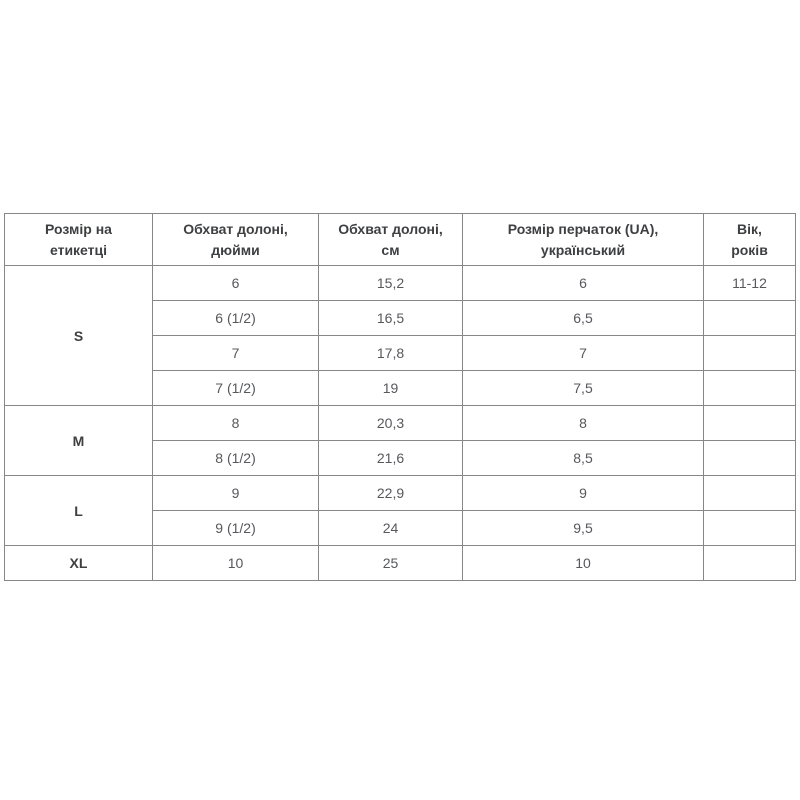 This screenshot has height=800, width=800. What do you see at coordinates (749, 283) in the screenshot?
I see `cell-age: 11-12` at bounding box center [749, 283].